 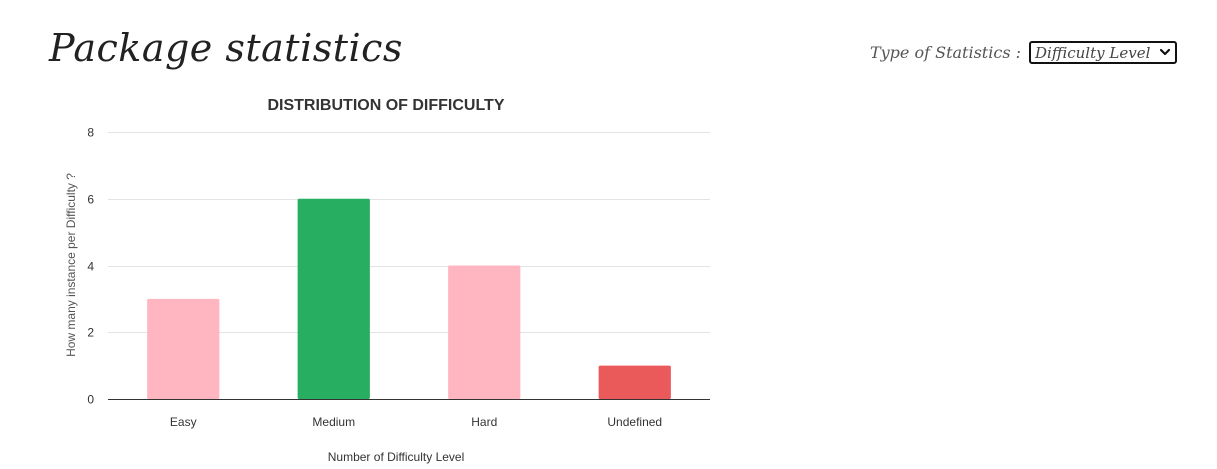 I want to click on y-axis-ticks: 0 2 4 6 8, so click(x=90, y=266).